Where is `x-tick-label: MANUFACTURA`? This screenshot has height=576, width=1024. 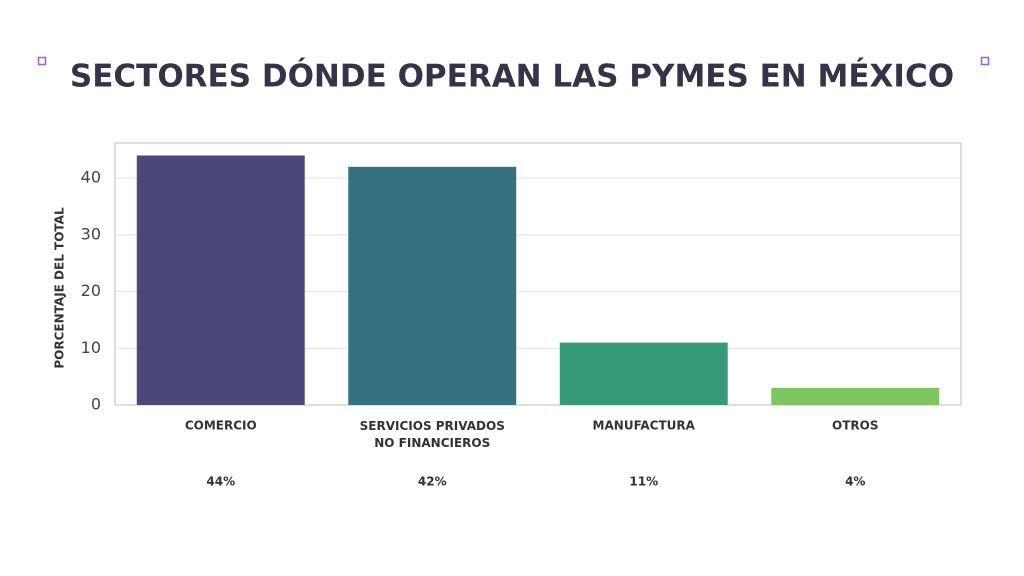 x-tick-label: MANUFACTURA is located at coordinates (644, 426).